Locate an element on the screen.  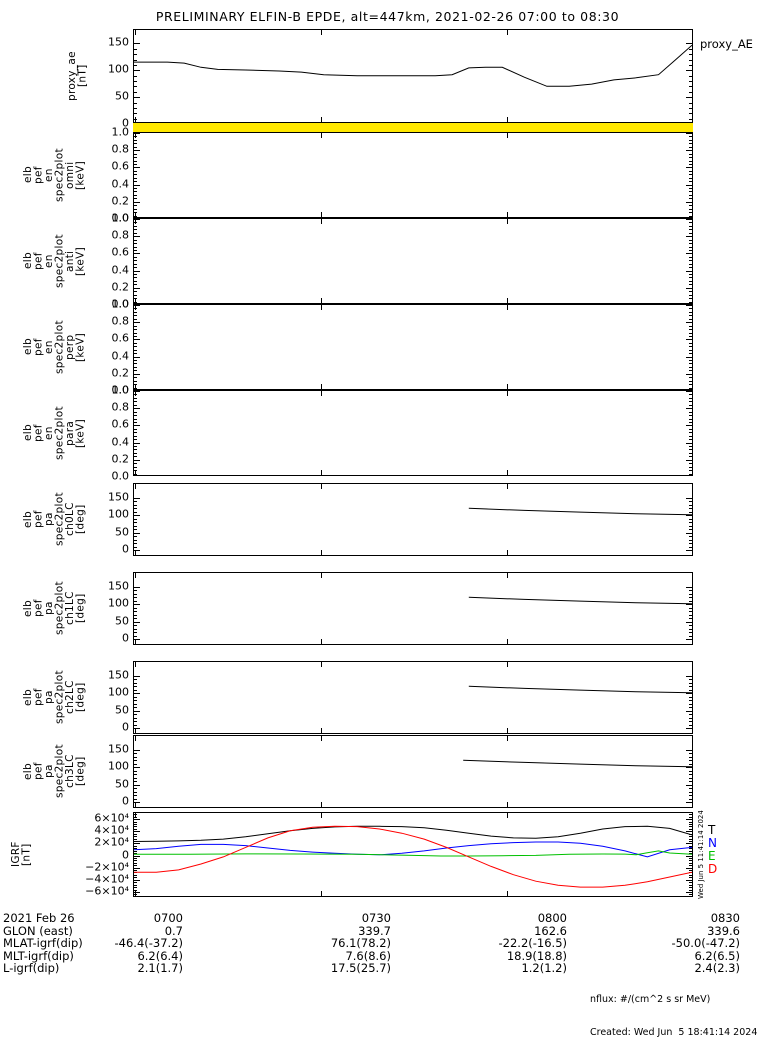
ytick-label: −2×10⁴ is located at coordinates (107, 867).